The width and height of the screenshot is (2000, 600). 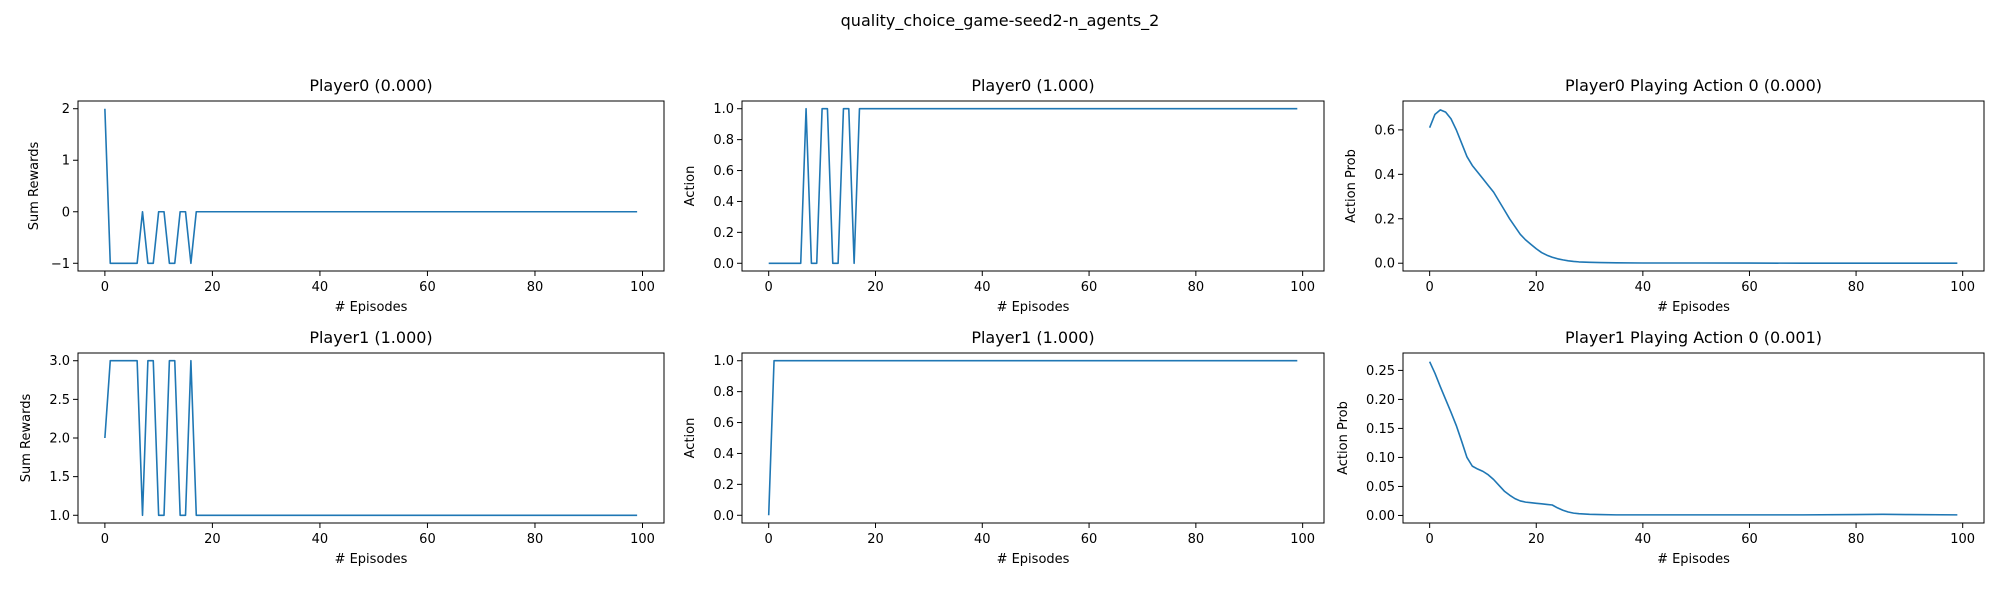 What do you see at coordinates (1380, 516) in the screenshot?
I see `y-tick-label: 0.00` at bounding box center [1380, 516].